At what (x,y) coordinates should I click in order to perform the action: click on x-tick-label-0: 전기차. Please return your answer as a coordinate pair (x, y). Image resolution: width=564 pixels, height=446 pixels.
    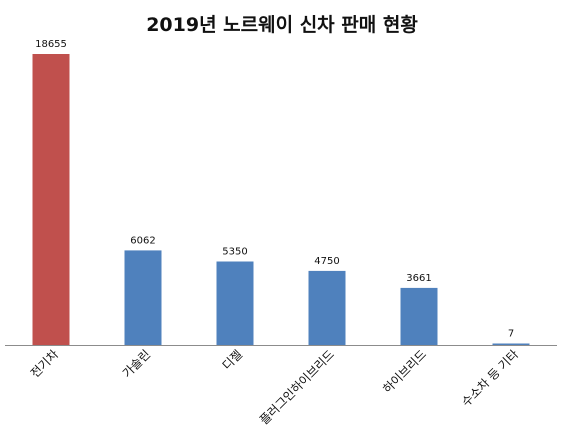
    Looking at the image, I should click on (44, 363).